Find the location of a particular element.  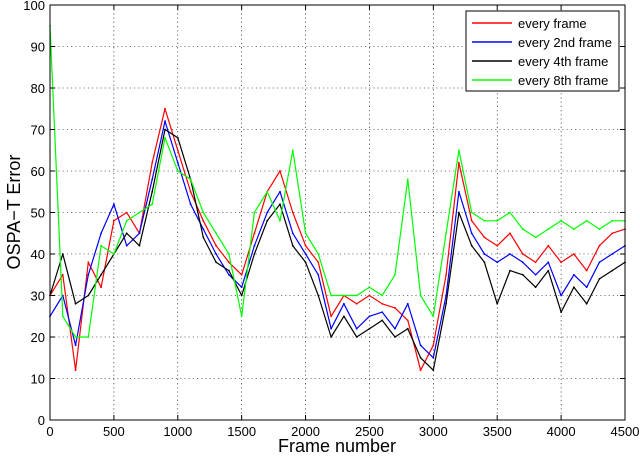

x-tick-label: 2000 is located at coordinates (305, 431).